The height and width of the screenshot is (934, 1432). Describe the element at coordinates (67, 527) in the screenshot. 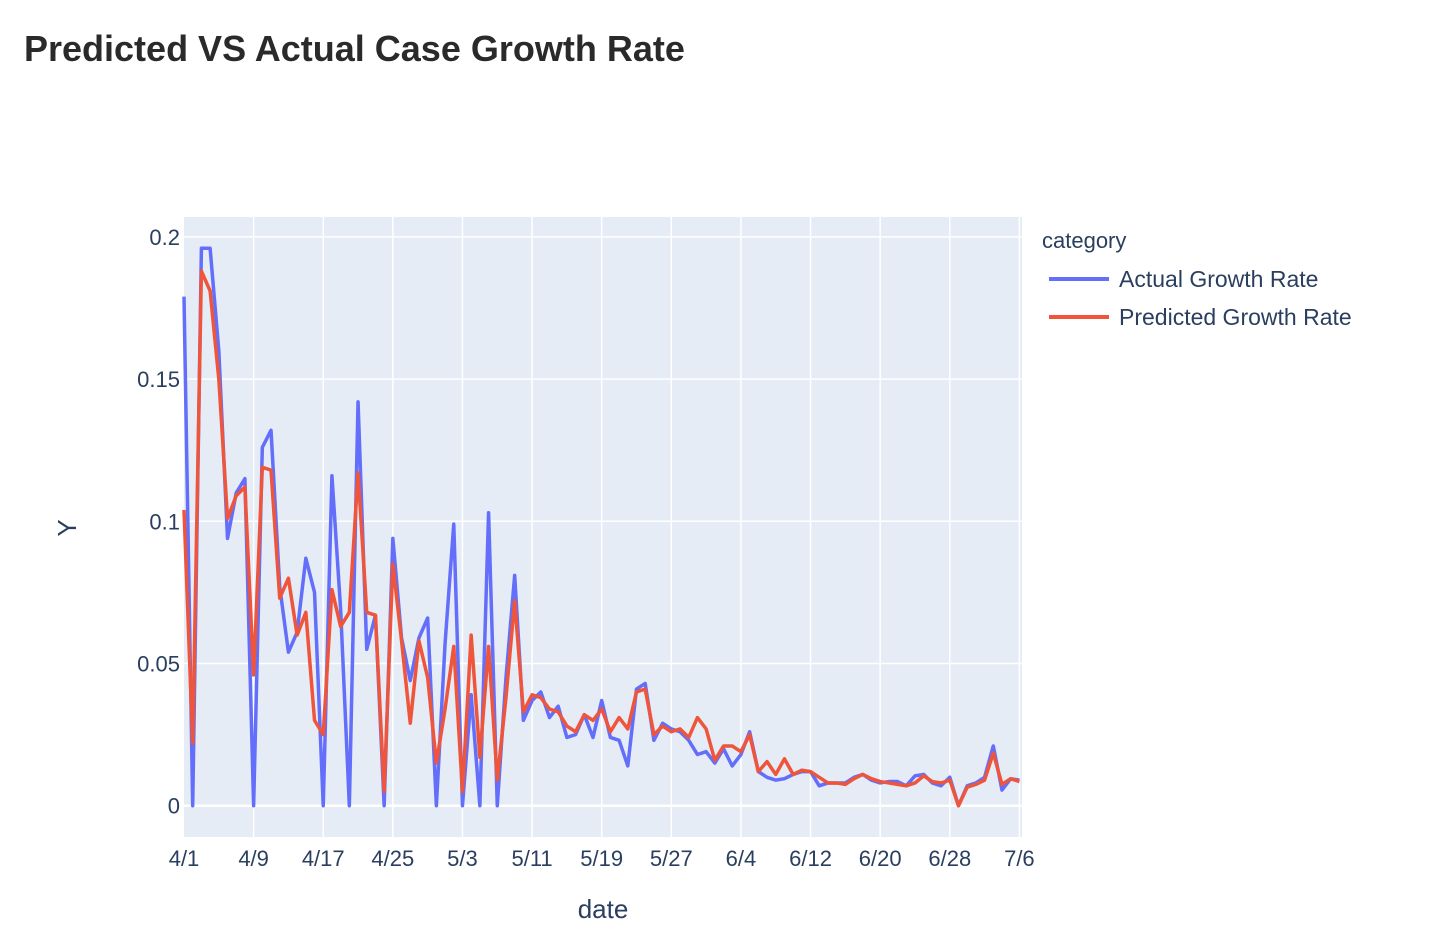

I see `y-axis-title: Y` at that location.